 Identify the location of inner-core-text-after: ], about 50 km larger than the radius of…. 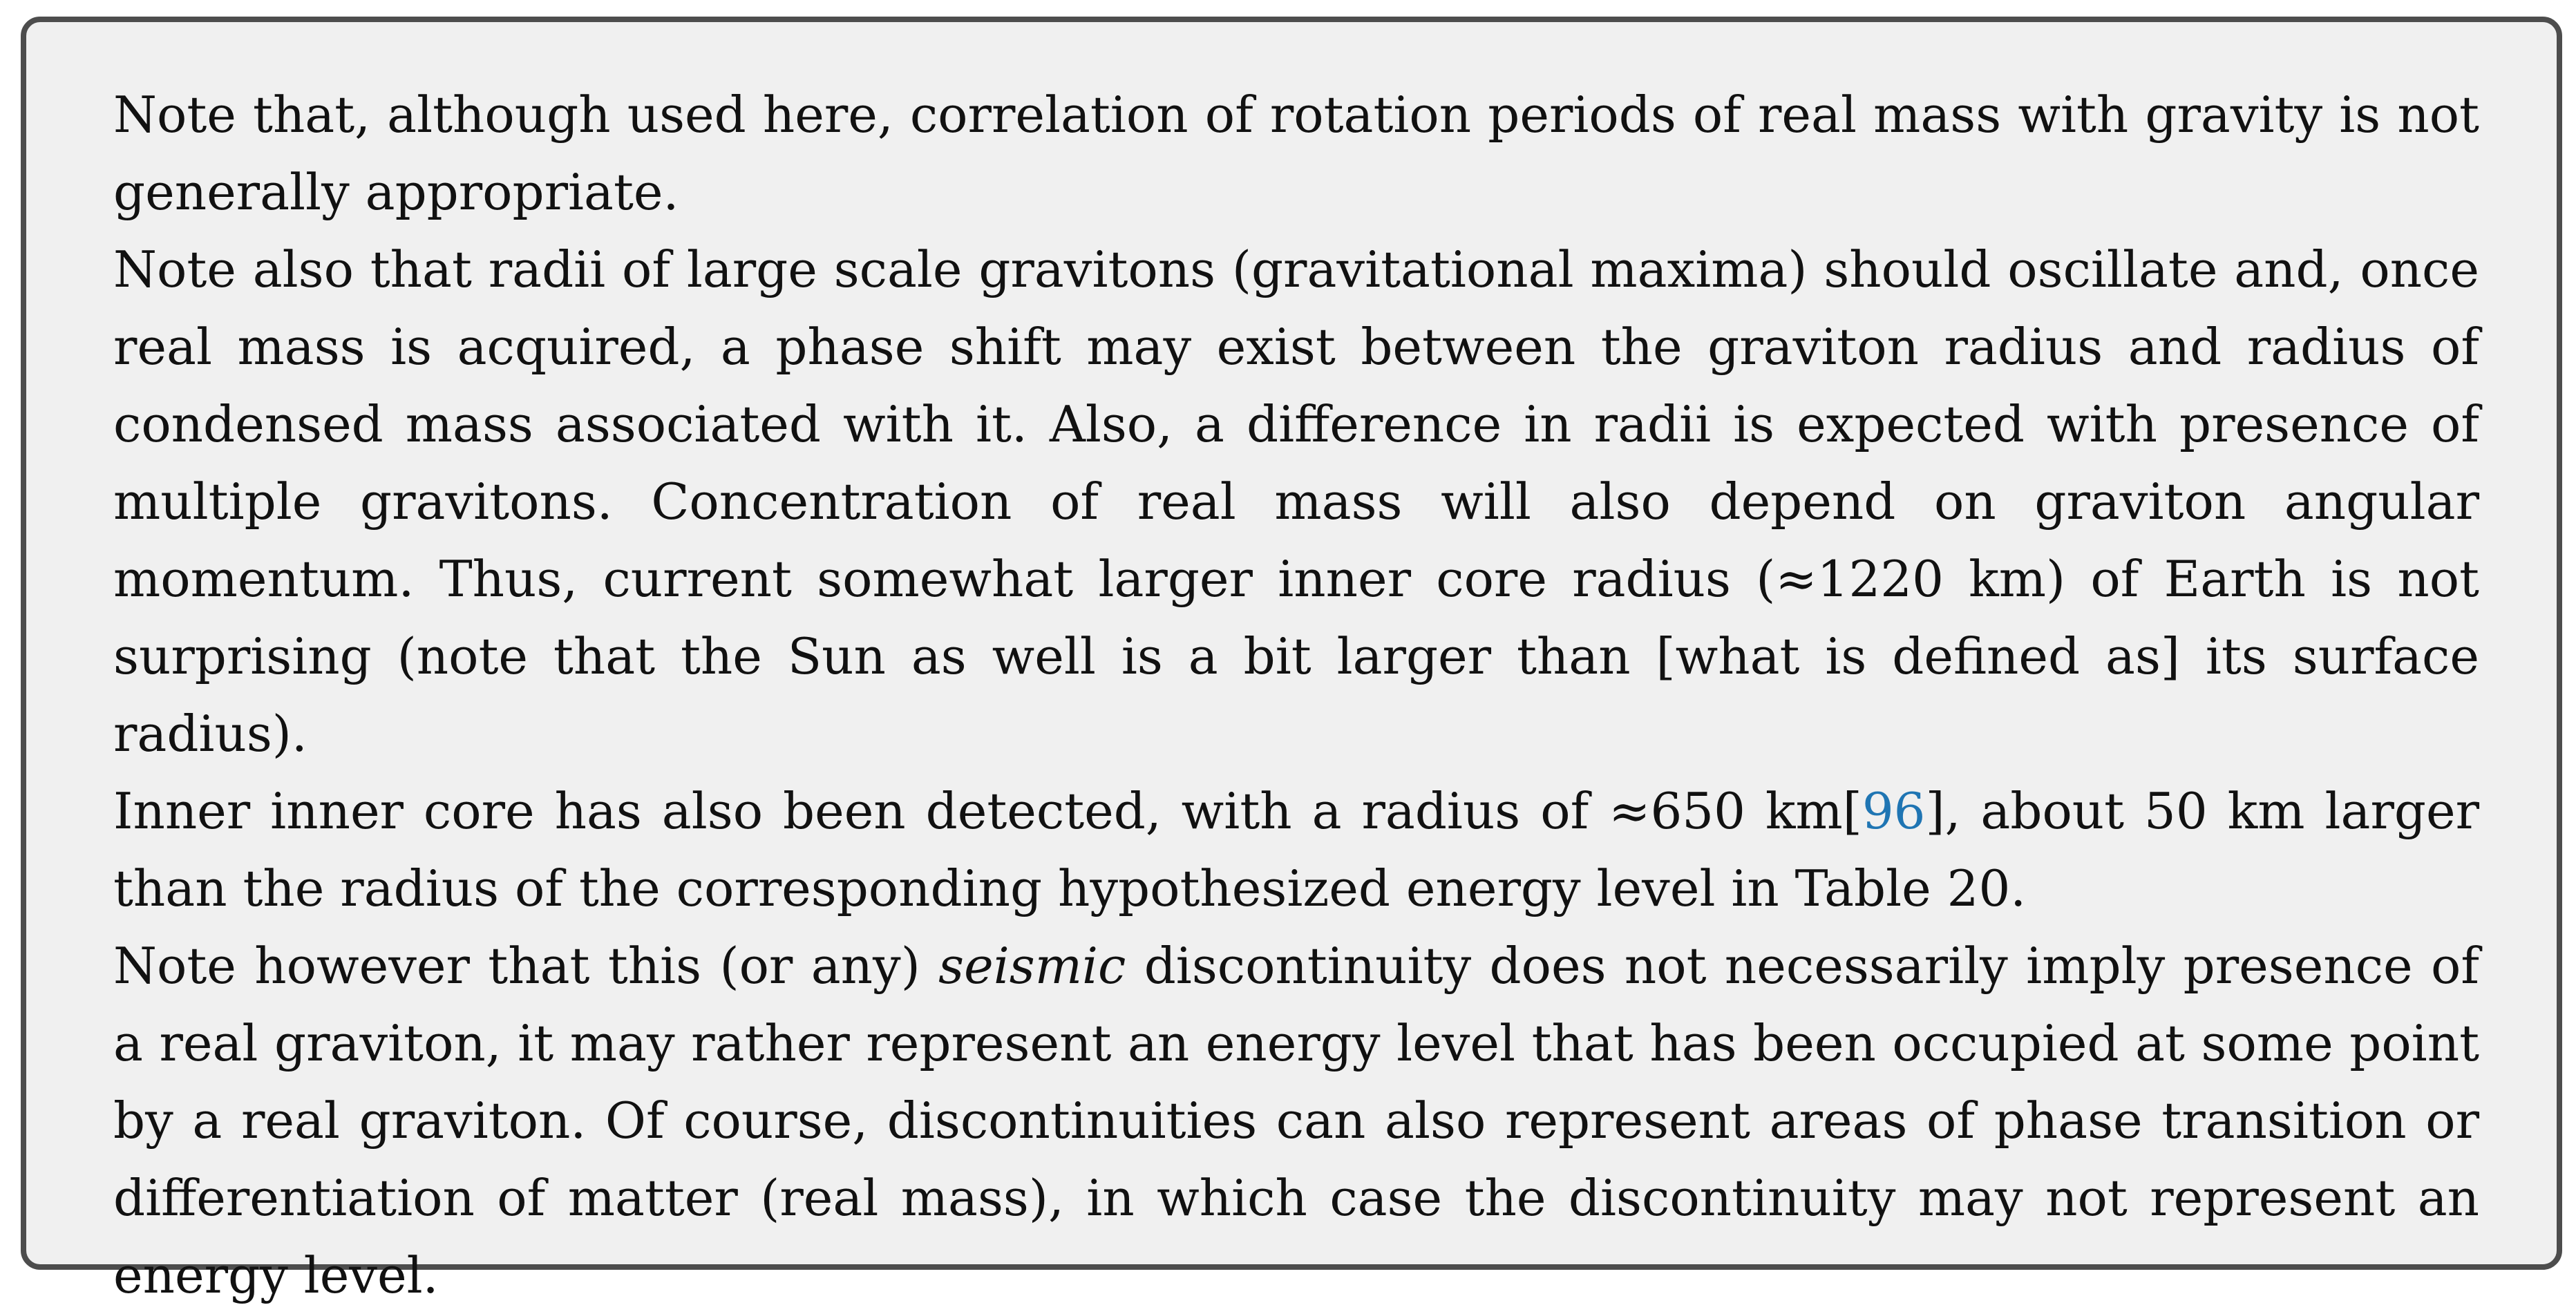
(1296, 849).